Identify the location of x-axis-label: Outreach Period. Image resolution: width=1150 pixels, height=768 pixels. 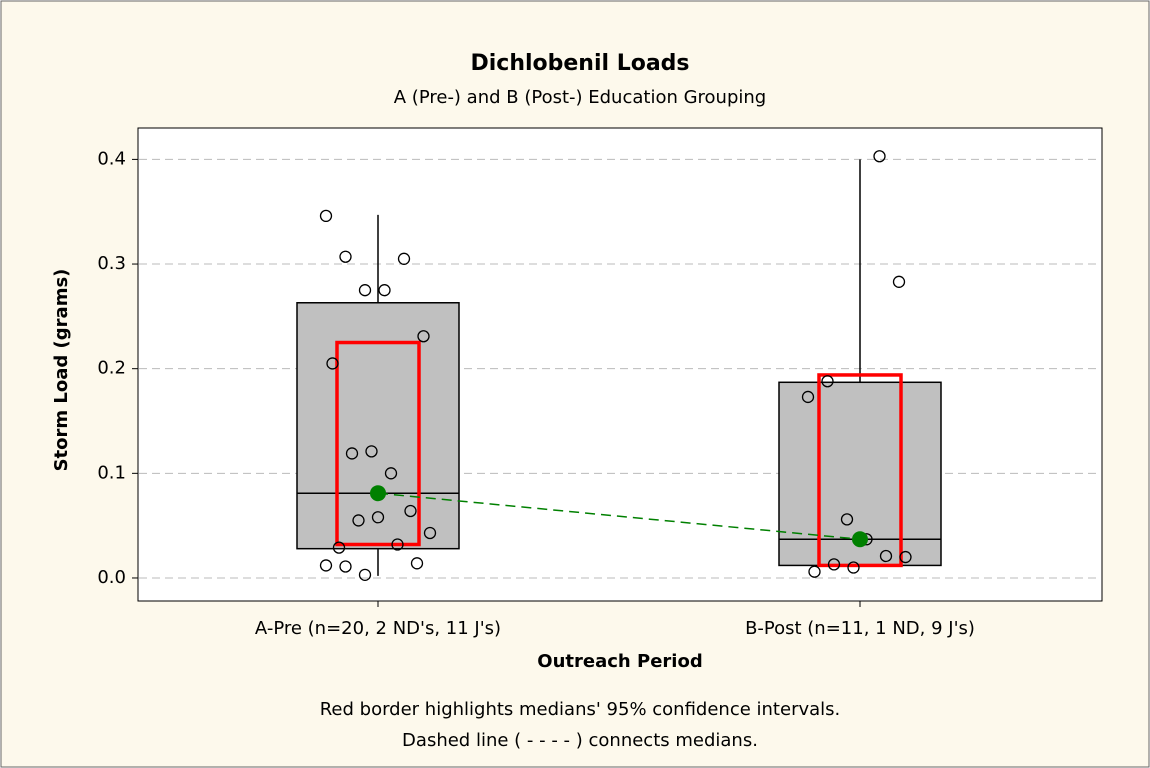
(619, 661).